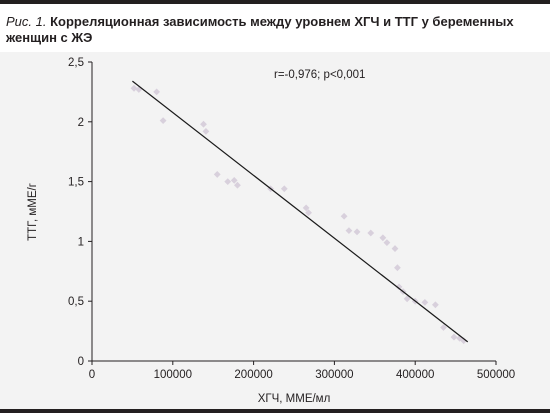 This screenshot has width=550, height=416. What do you see at coordinates (302, 371) in the screenshot?
I see `x-ticks: 0 100000 200000 300000 400000 500000` at bounding box center [302, 371].